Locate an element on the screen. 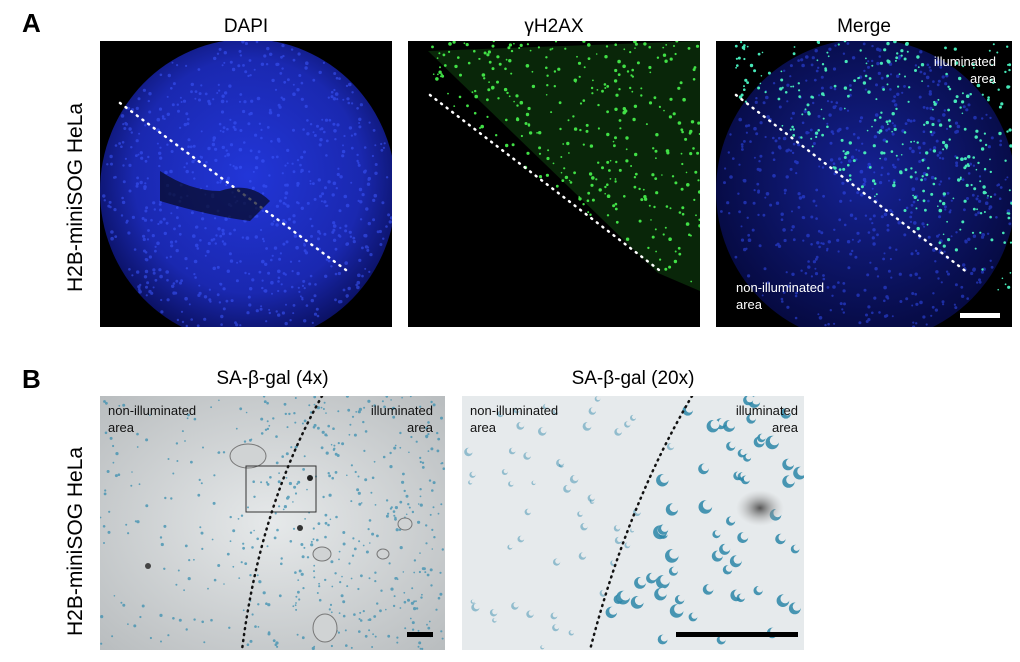  scale-bar-4x is located at coordinates (420, 634).